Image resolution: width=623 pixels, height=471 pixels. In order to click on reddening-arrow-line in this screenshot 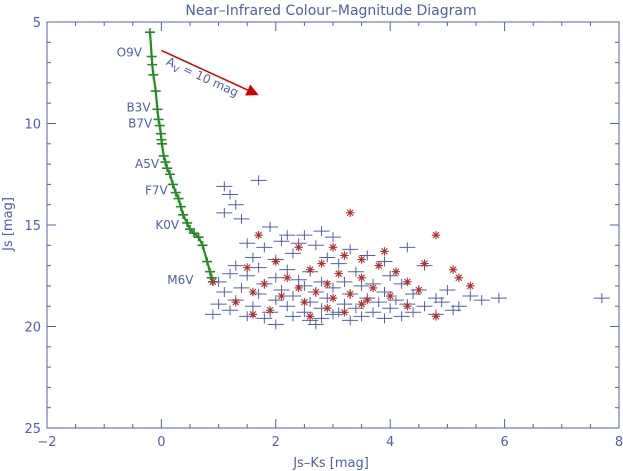, I will do `click(205, 70)`.